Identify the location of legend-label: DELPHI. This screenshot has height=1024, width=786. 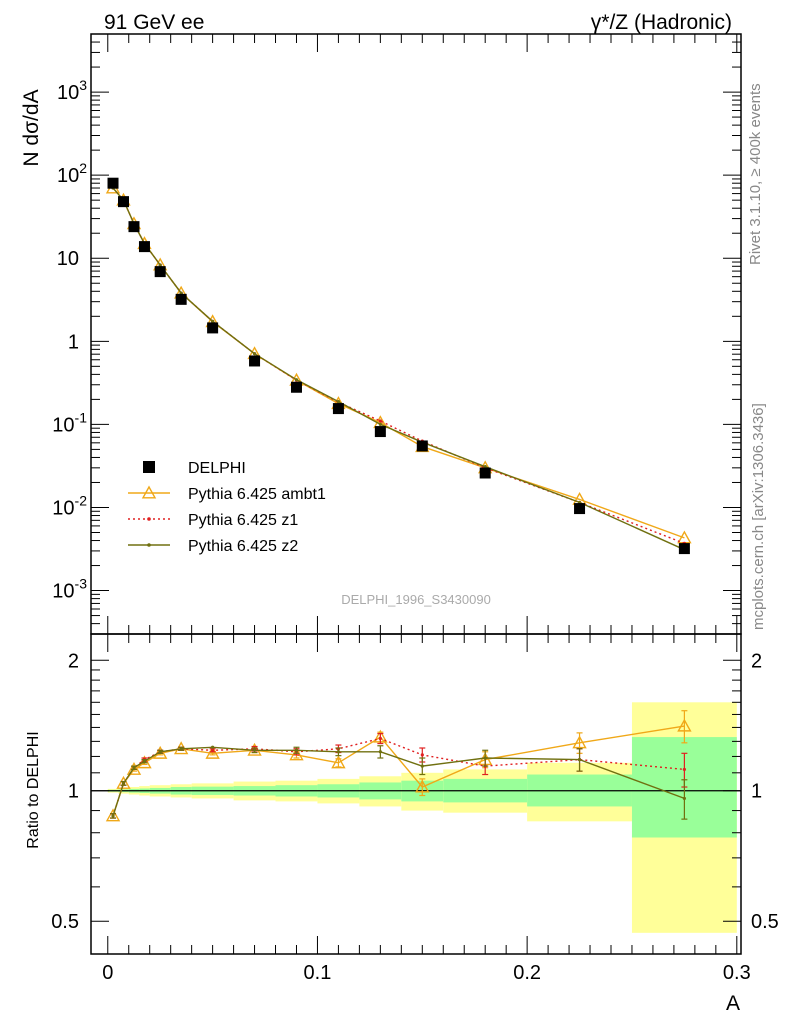
(217, 468).